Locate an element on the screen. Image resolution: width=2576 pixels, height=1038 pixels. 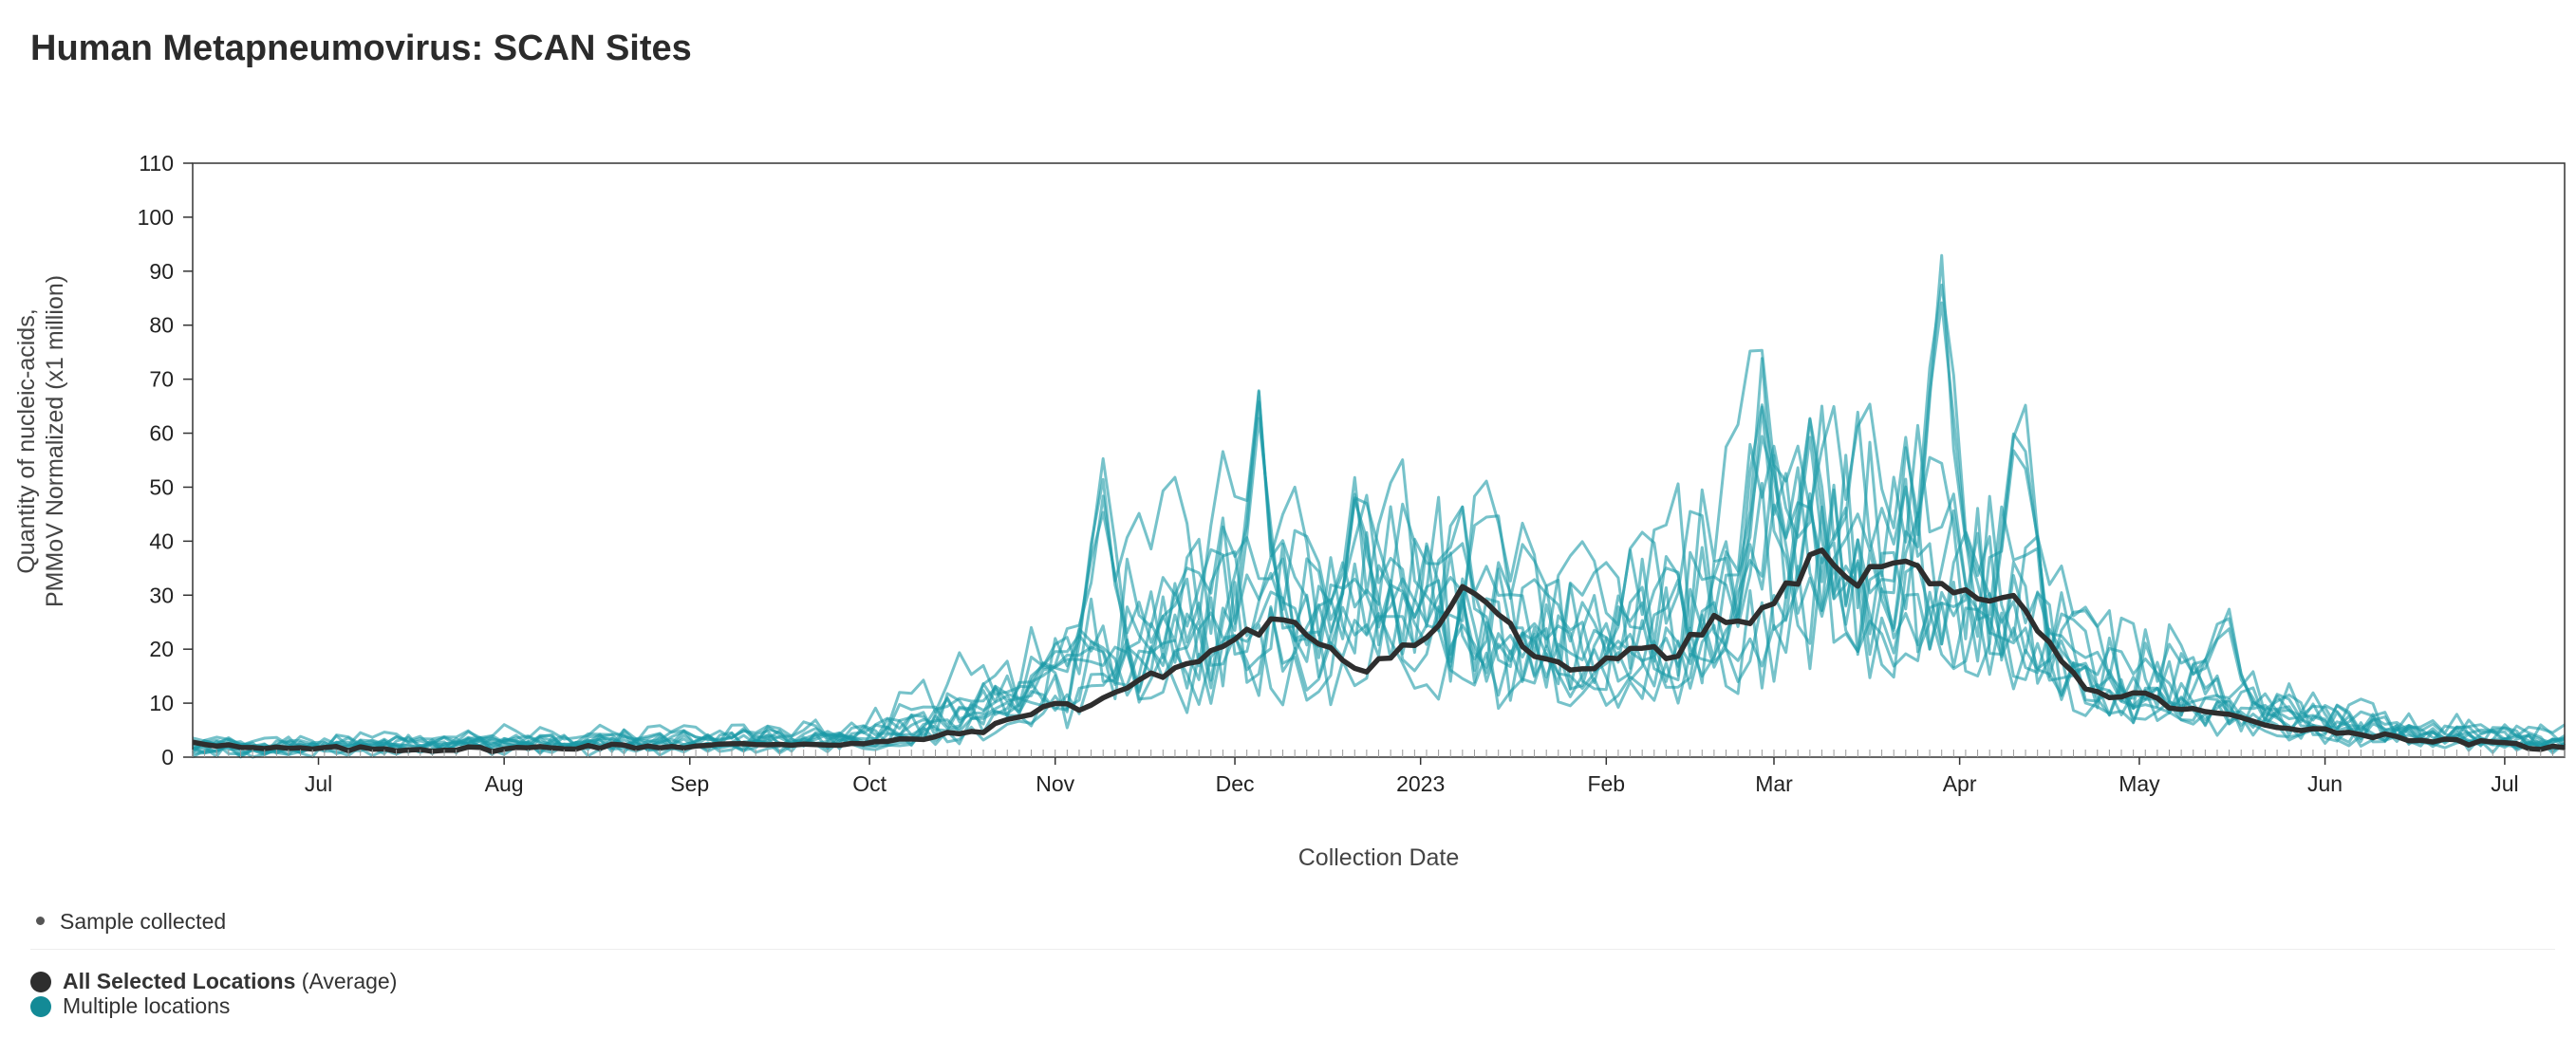
x-tick-label: Jun is located at coordinates (2325, 783).